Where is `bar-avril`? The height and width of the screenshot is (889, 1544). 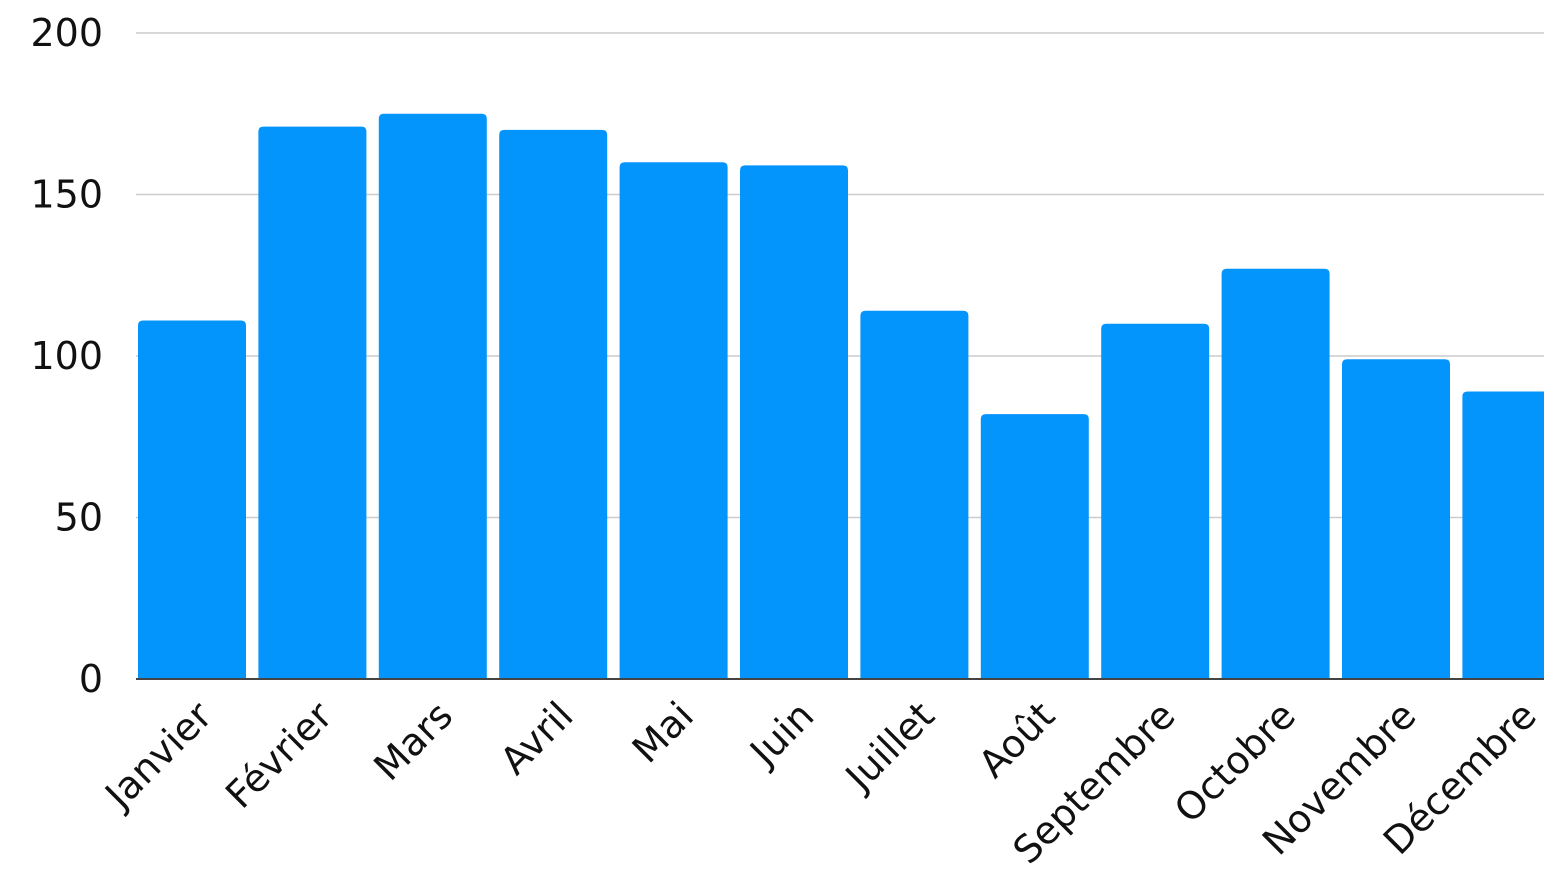
bar-avril is located at coordinates (553, 404).